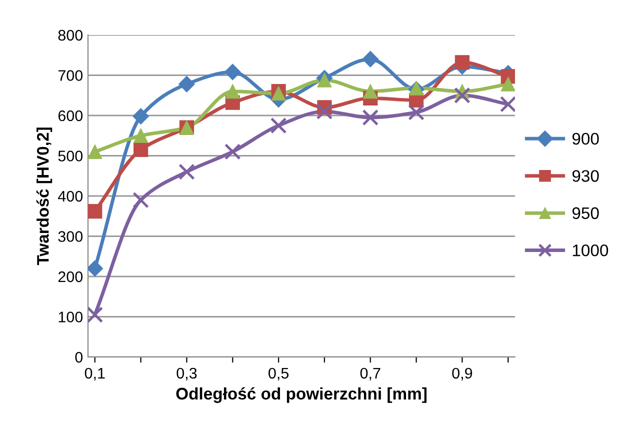  What do you see at coordinates (70, 156) in the screenshot?
I see `y-tick-label: 500` at bounding box center [70, 156].